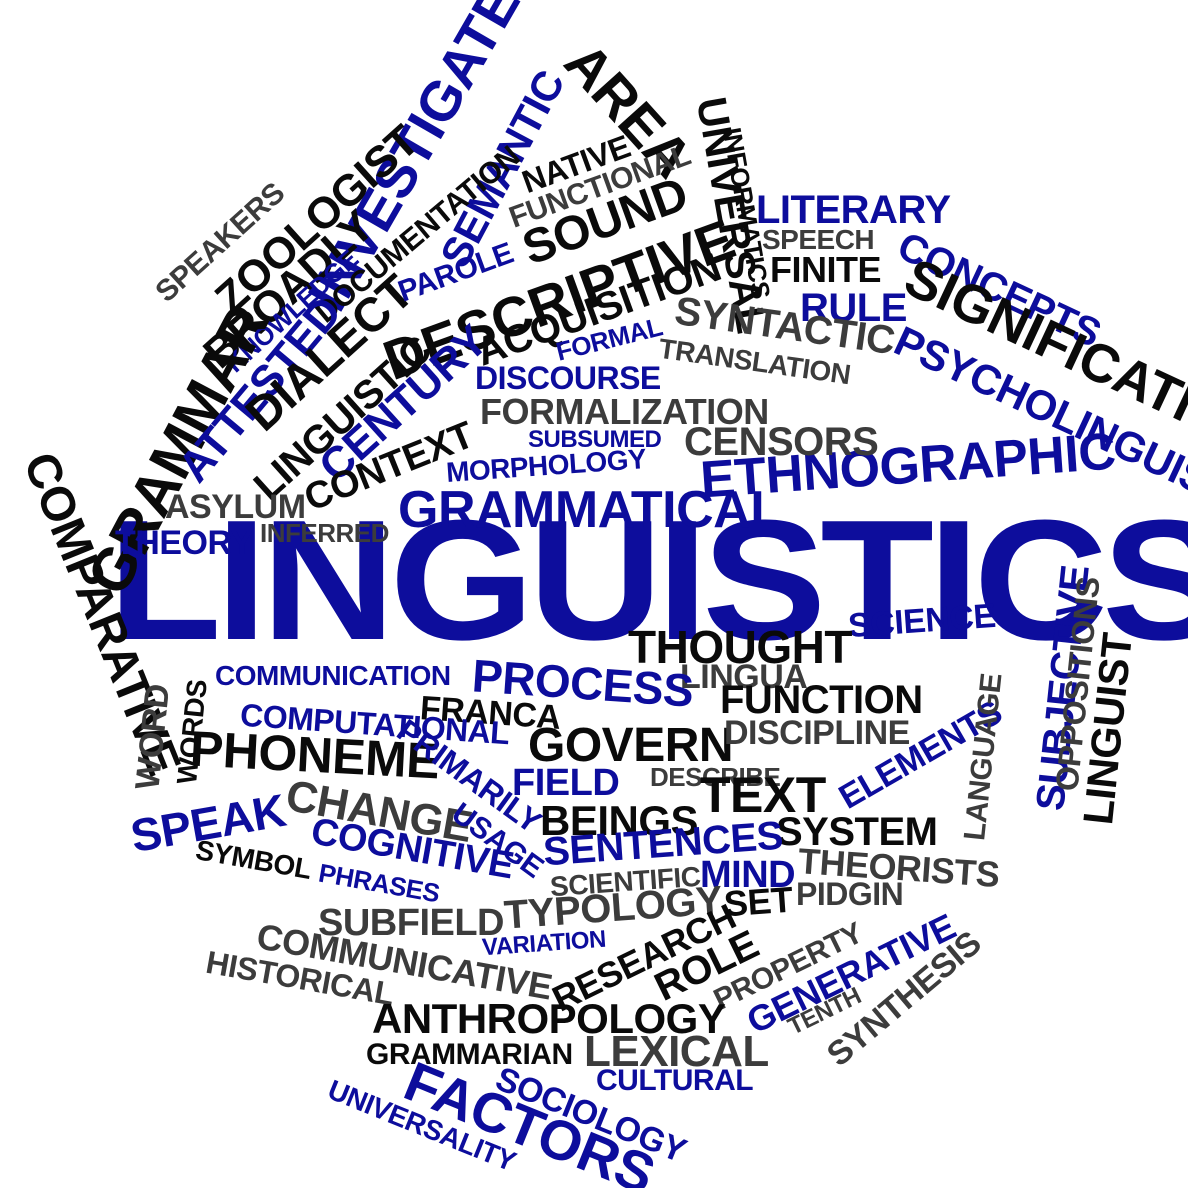 This screenshot has height=1188, width=1188. What do you see at coordinates (715, 777) in the screenshot?
I see `word-describe: DESCRIBE` at bounding box center [715, 777].